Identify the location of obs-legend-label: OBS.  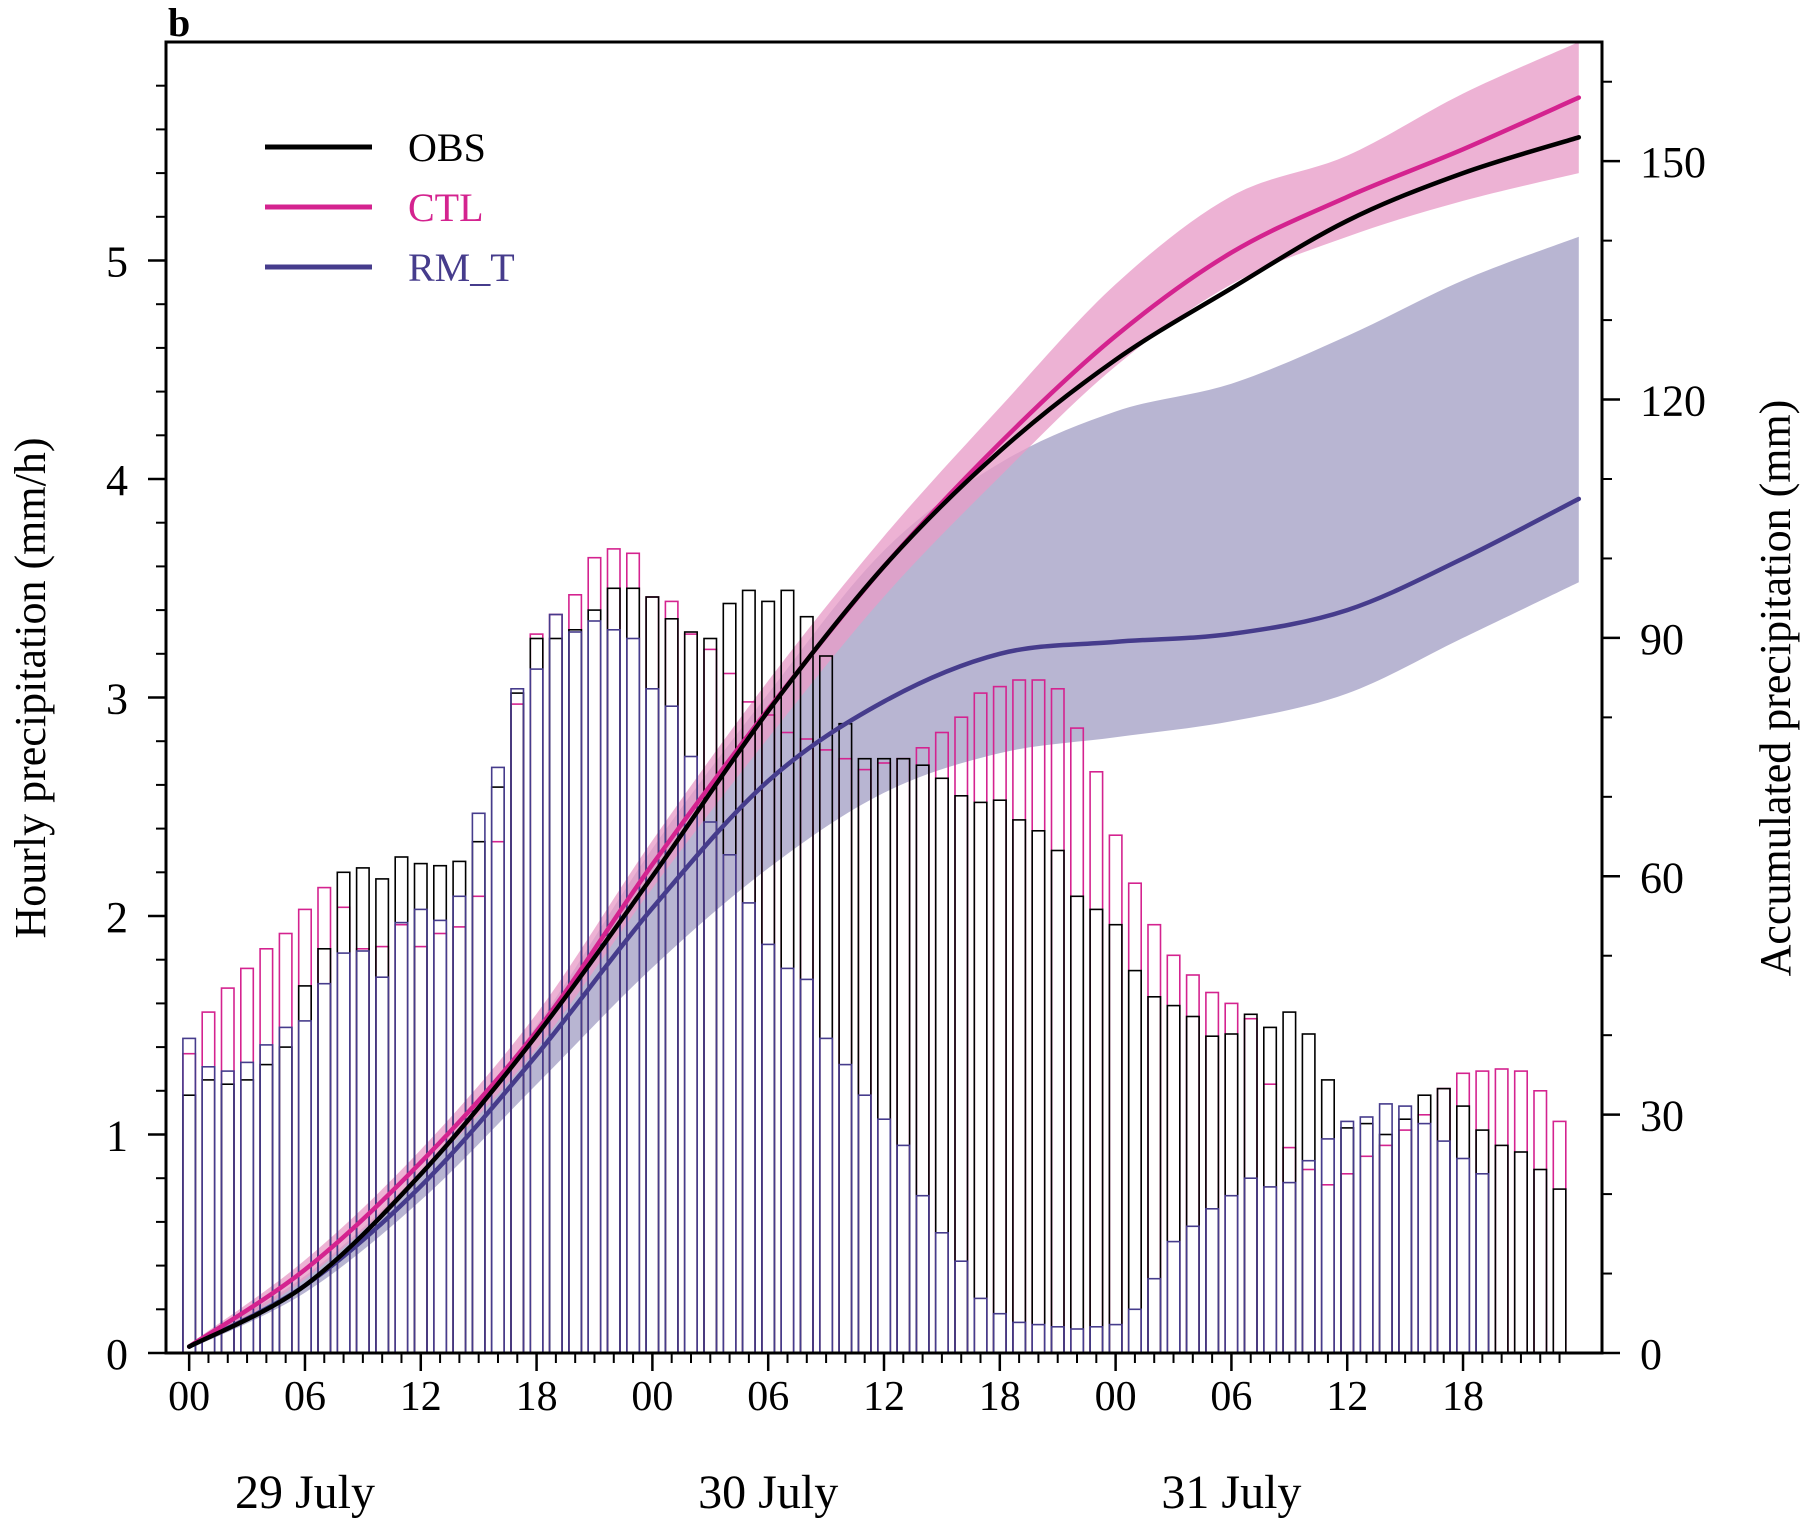
(447, 147).